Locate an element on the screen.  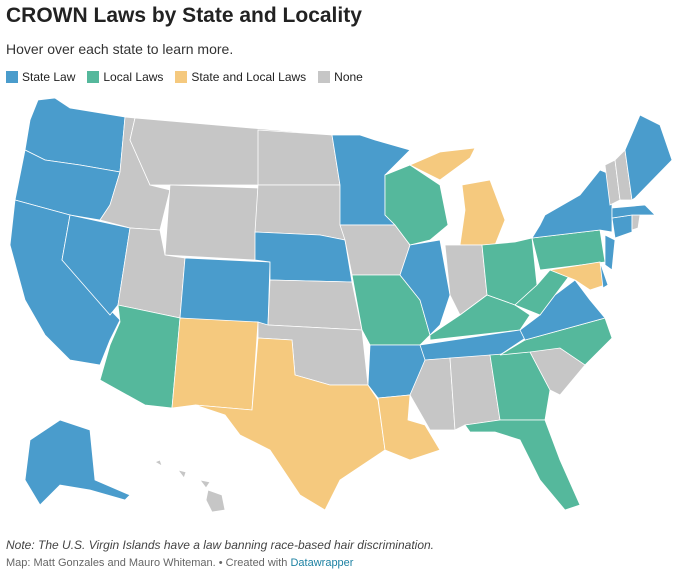
legend-label: State Law is located at coordinates (49, 77).